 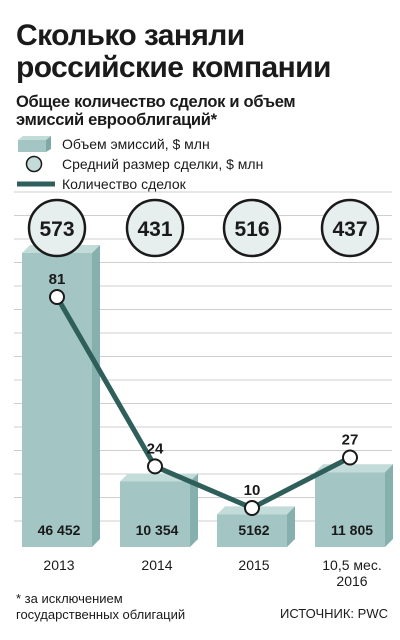 I want to click on bar-swatch-icon, so click(x=34, y=144).